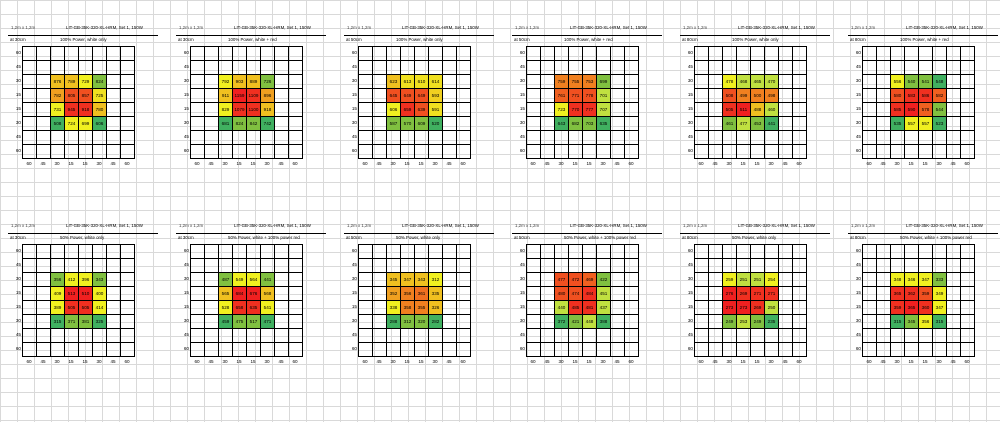  I want to click on ppfd-value-cell: 453, so click(758, 124).